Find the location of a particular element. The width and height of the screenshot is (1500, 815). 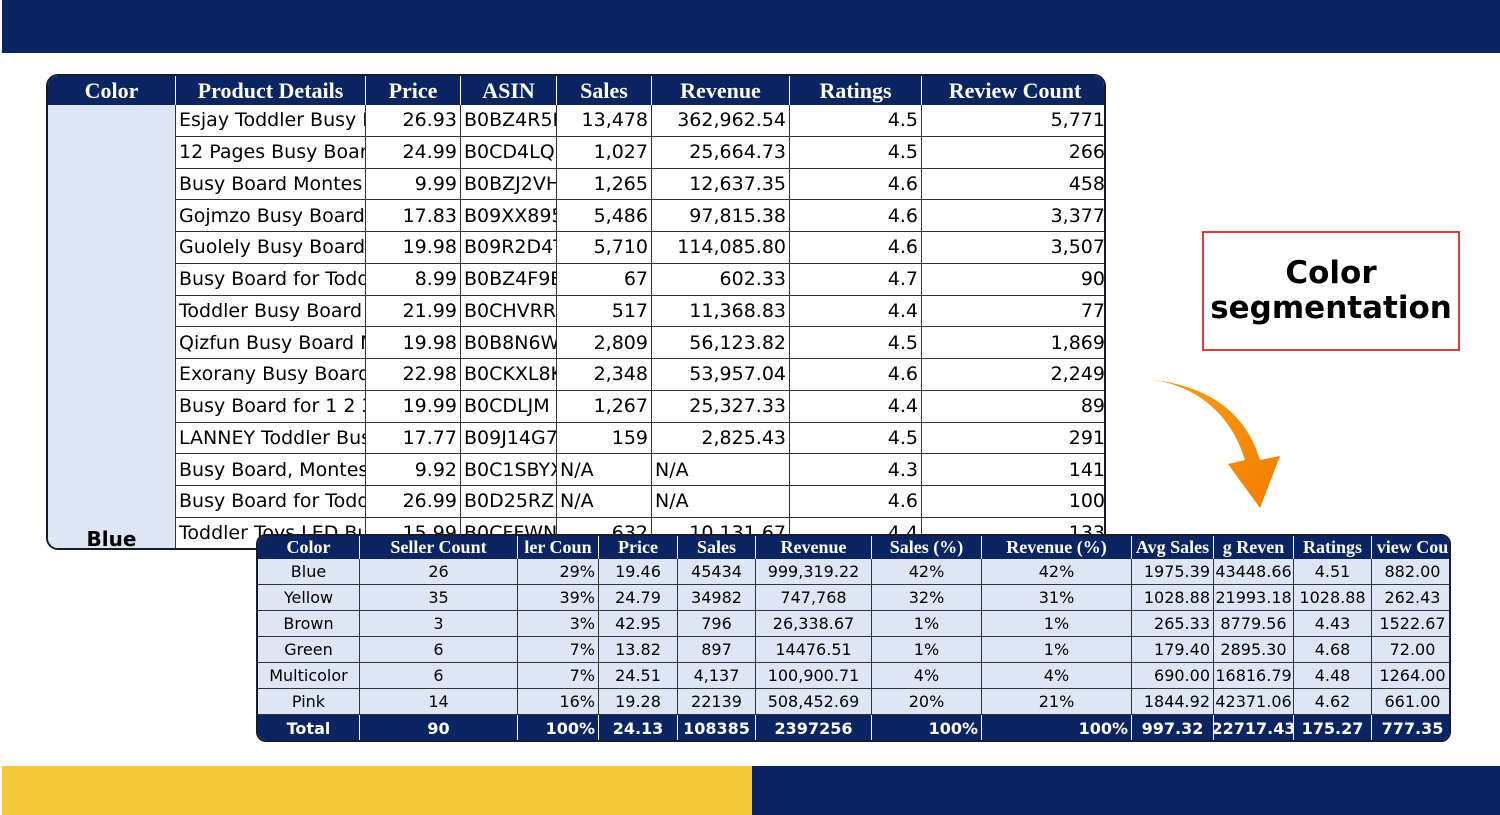

table-cell: 14476.51 is located at coordinates (814, 650).